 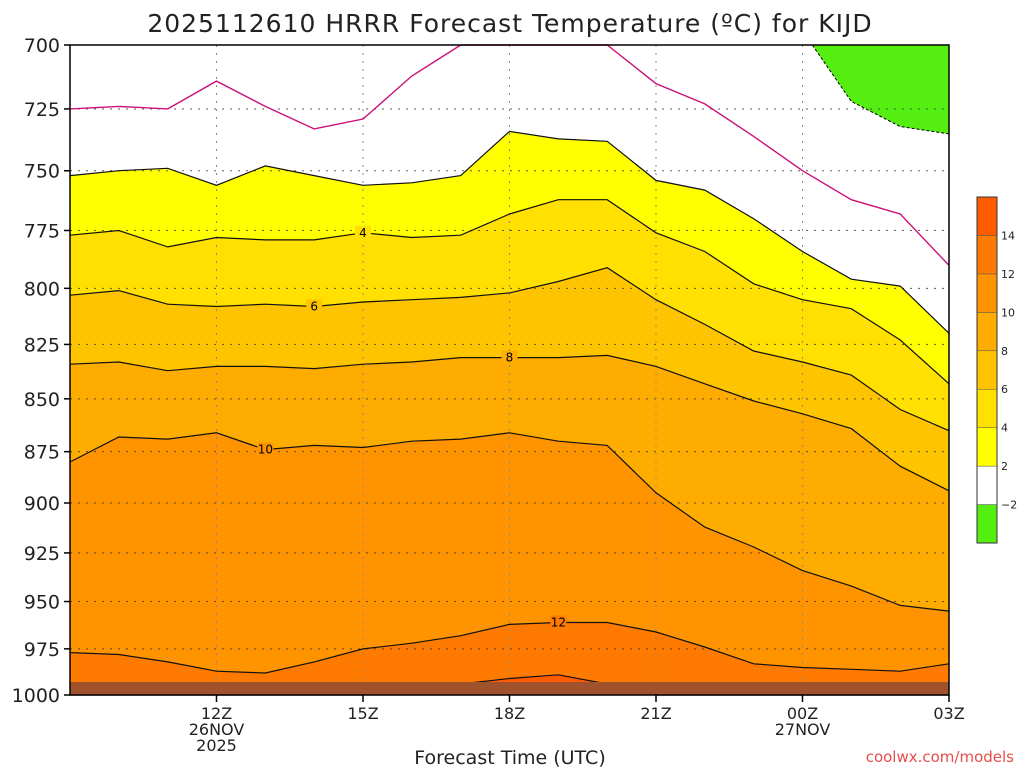 What do you see at coordinates (948, 713) in the screenshot?
I see `xtick-label-03Z: 03Z` at bounding box center [948, 713].